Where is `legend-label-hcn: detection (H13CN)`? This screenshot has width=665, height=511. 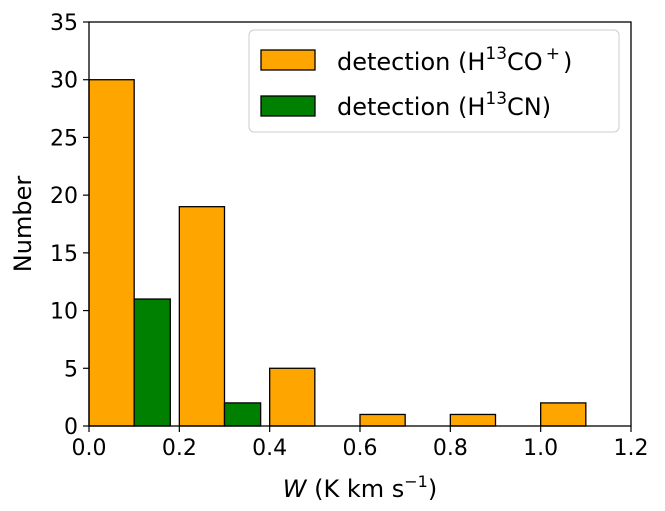 legend-label-hcn: detection (H13CN) is located at coordinates (444, 105).